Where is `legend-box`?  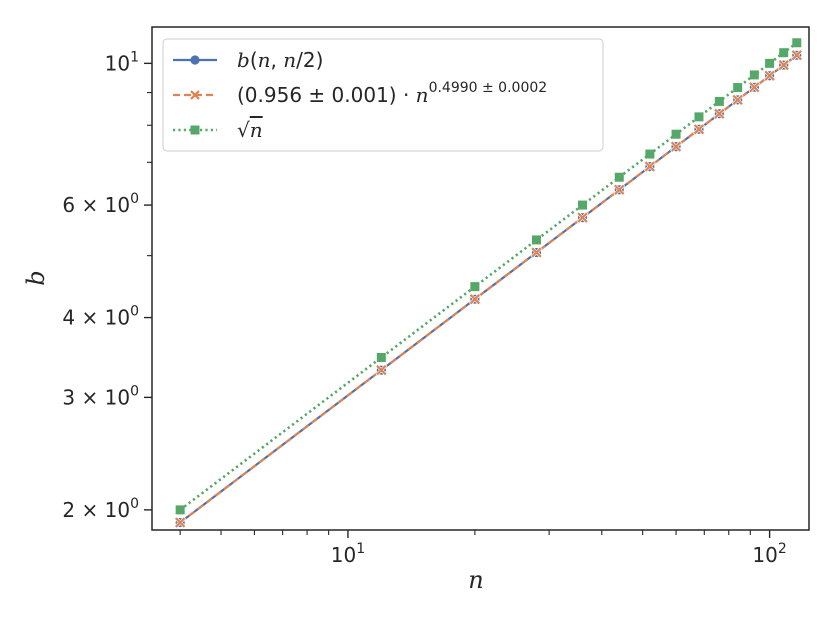
legend-box is located at coordinates (383, 95).